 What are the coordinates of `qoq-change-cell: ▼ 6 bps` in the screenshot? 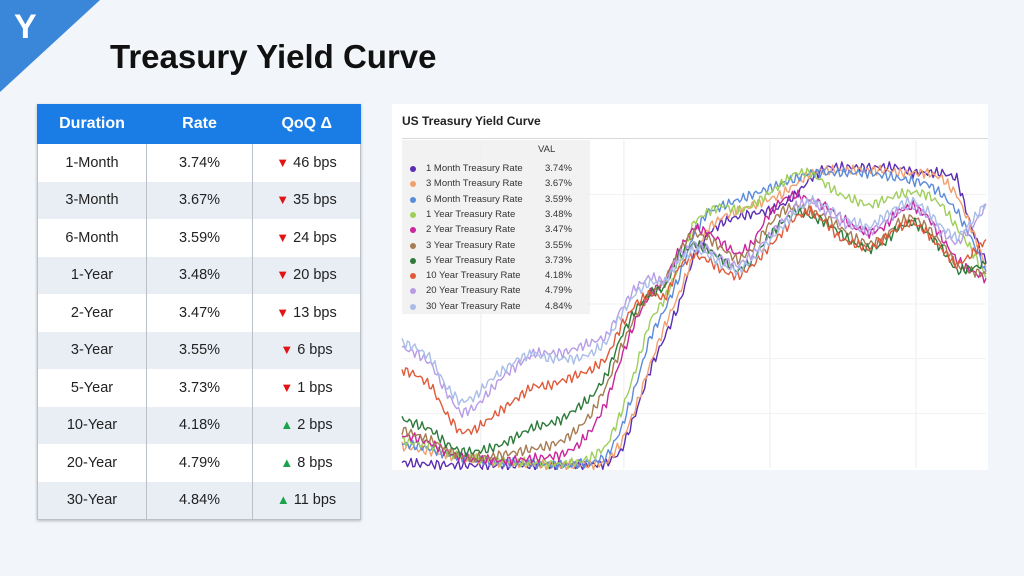 It's located at (306, 350).